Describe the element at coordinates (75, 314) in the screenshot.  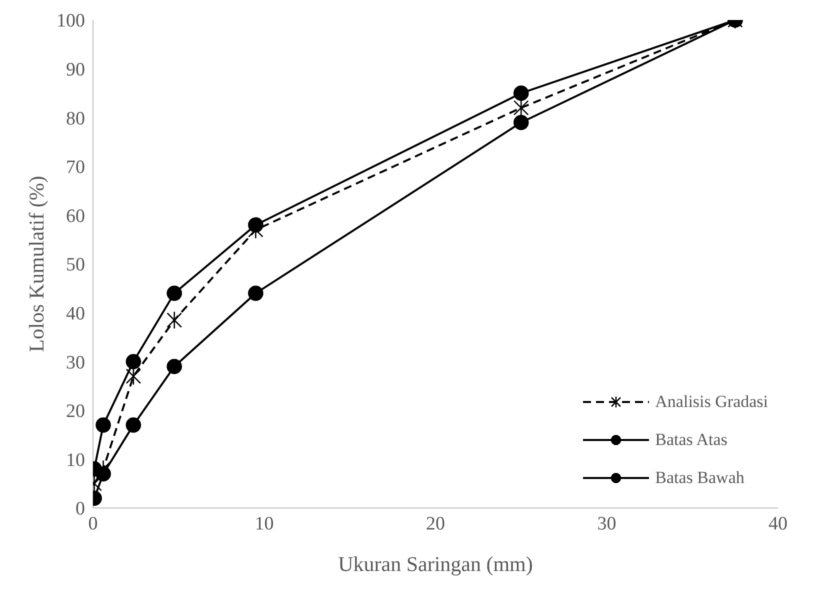
I see `y-tick-label: 40` at that location.